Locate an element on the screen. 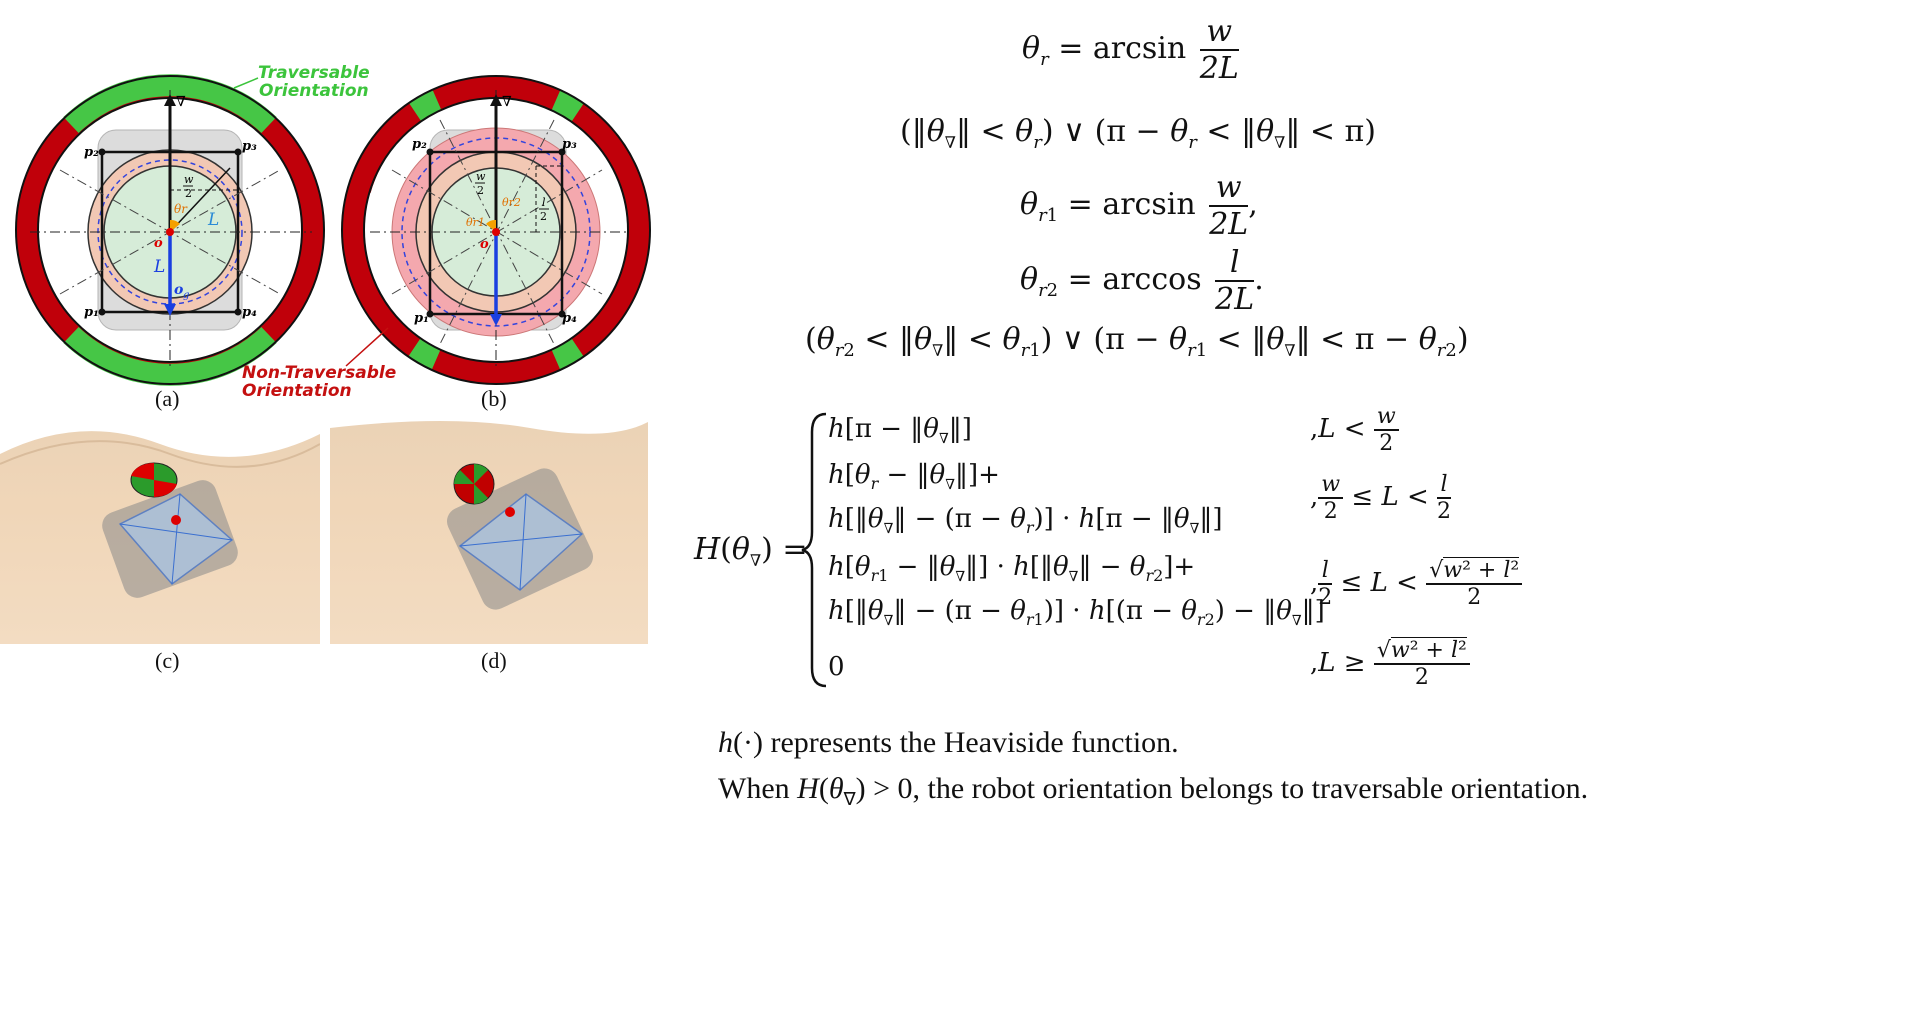  svg-text: p₁ is located at coordinates (421, 318).